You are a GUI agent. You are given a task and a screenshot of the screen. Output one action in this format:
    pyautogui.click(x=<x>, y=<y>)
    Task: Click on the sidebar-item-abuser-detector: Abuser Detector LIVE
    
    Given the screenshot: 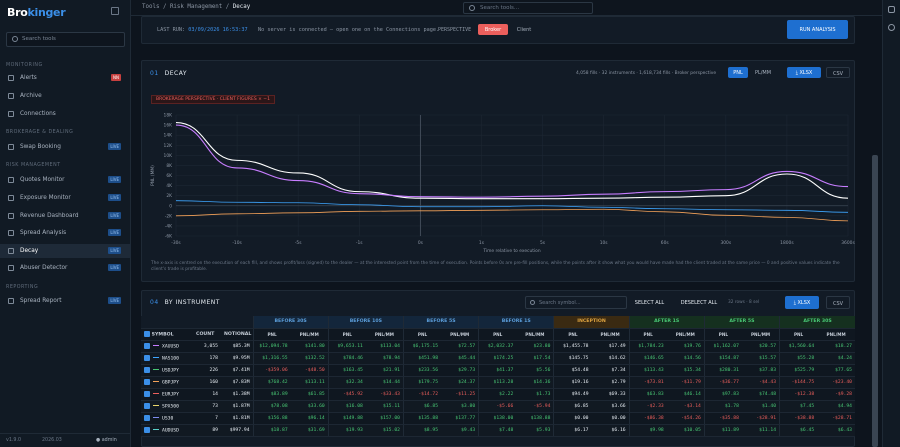 What is the action you would take?
    pyautogui.click(x=65, y=268)
    